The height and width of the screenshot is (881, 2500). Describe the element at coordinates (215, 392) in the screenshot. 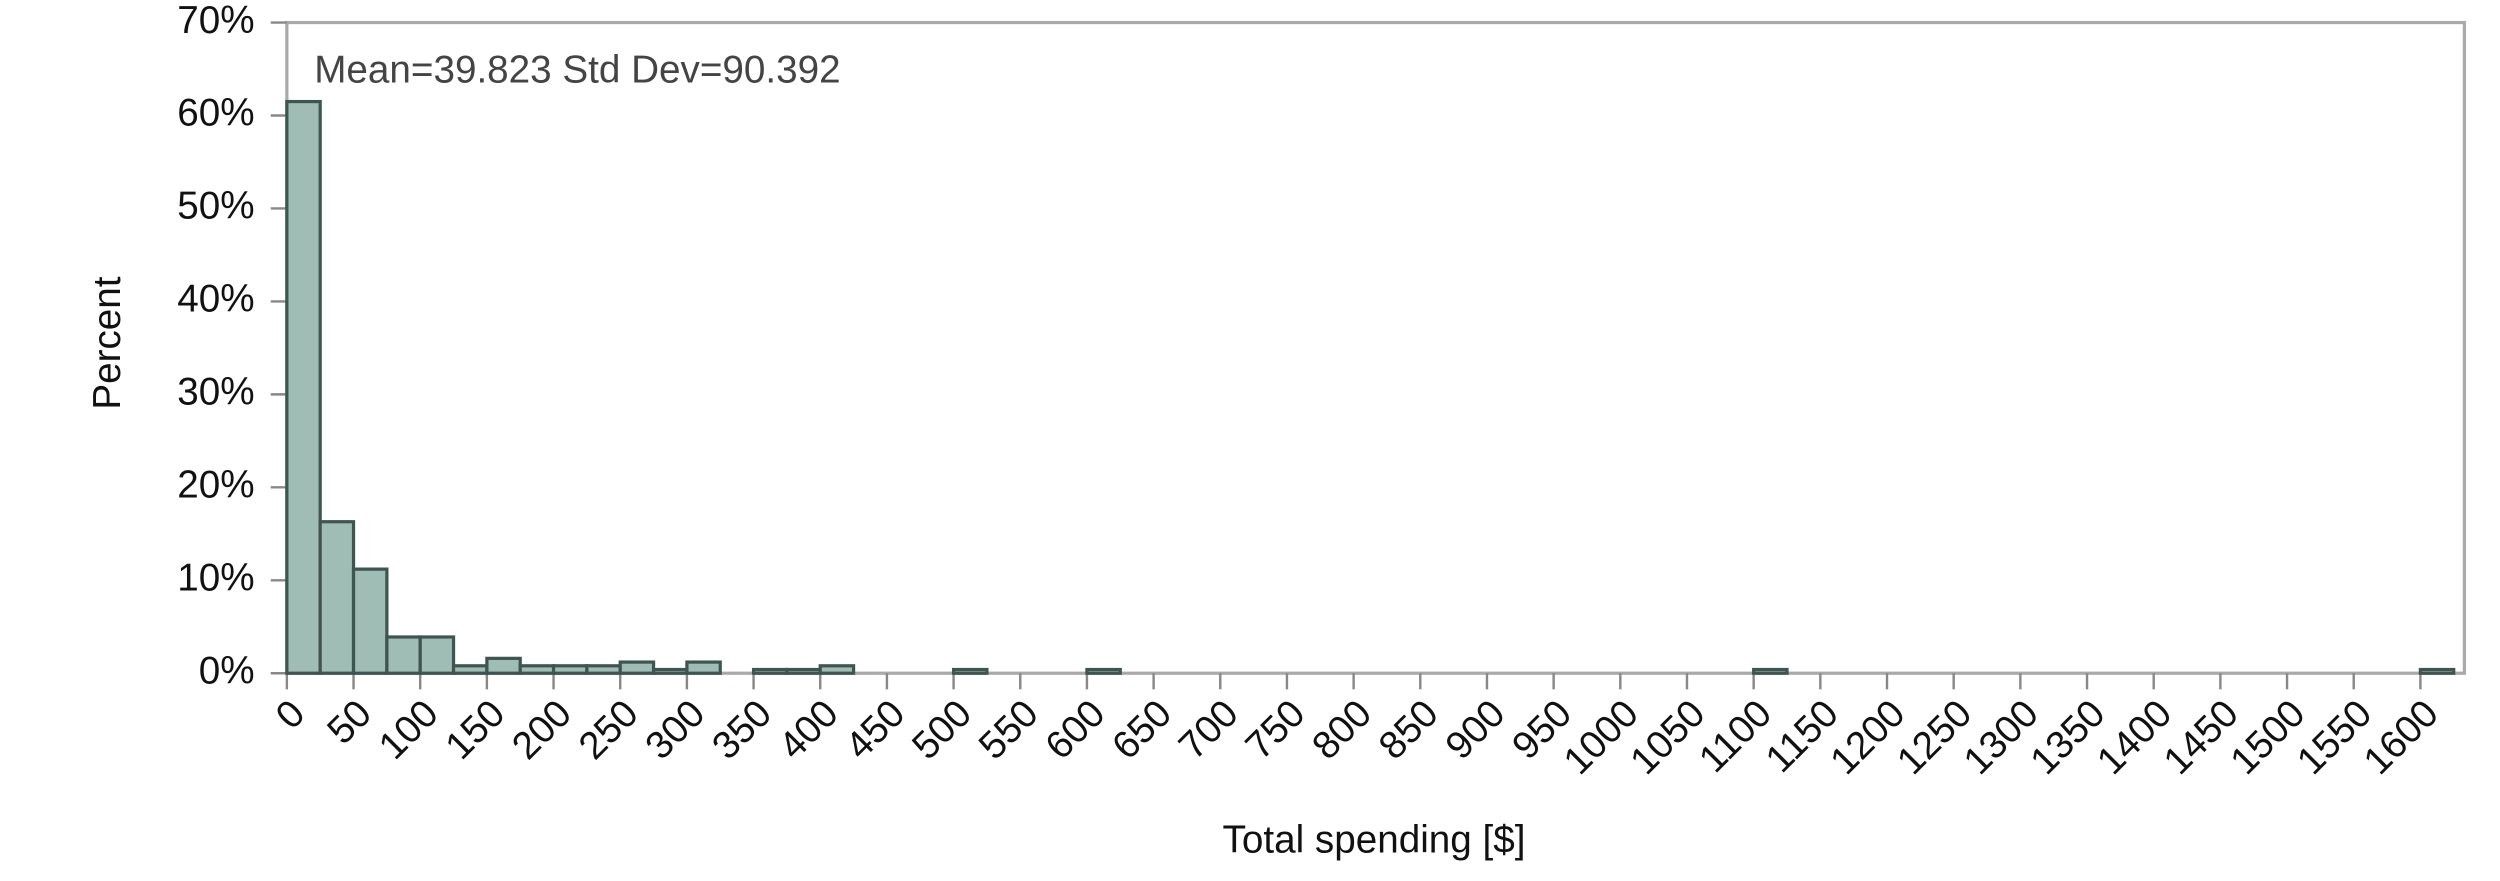

I see `y-tick-label: 30%` at that location.